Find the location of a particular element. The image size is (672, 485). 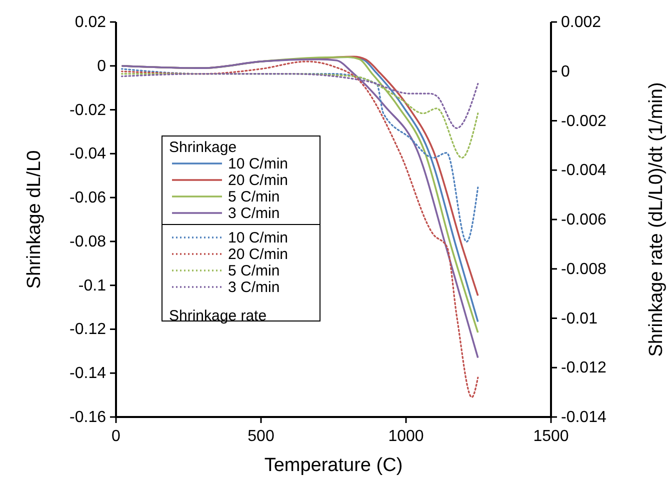

y-tick-label: -0.12 is located at coordinates (88, 329).